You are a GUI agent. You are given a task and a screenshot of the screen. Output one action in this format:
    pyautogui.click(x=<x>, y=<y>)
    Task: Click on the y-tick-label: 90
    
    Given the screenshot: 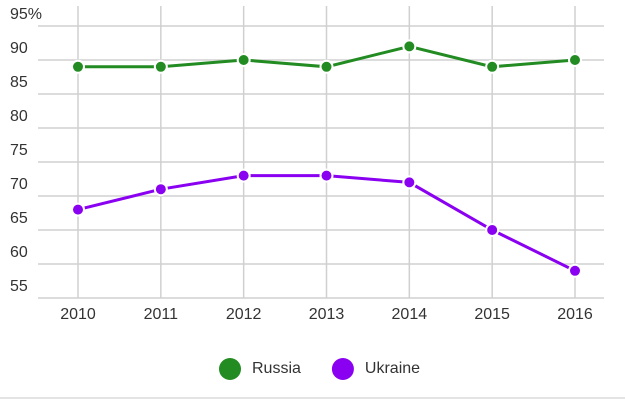 What is the action you would take?
    pyautogui.click(x=19, y=48)
    